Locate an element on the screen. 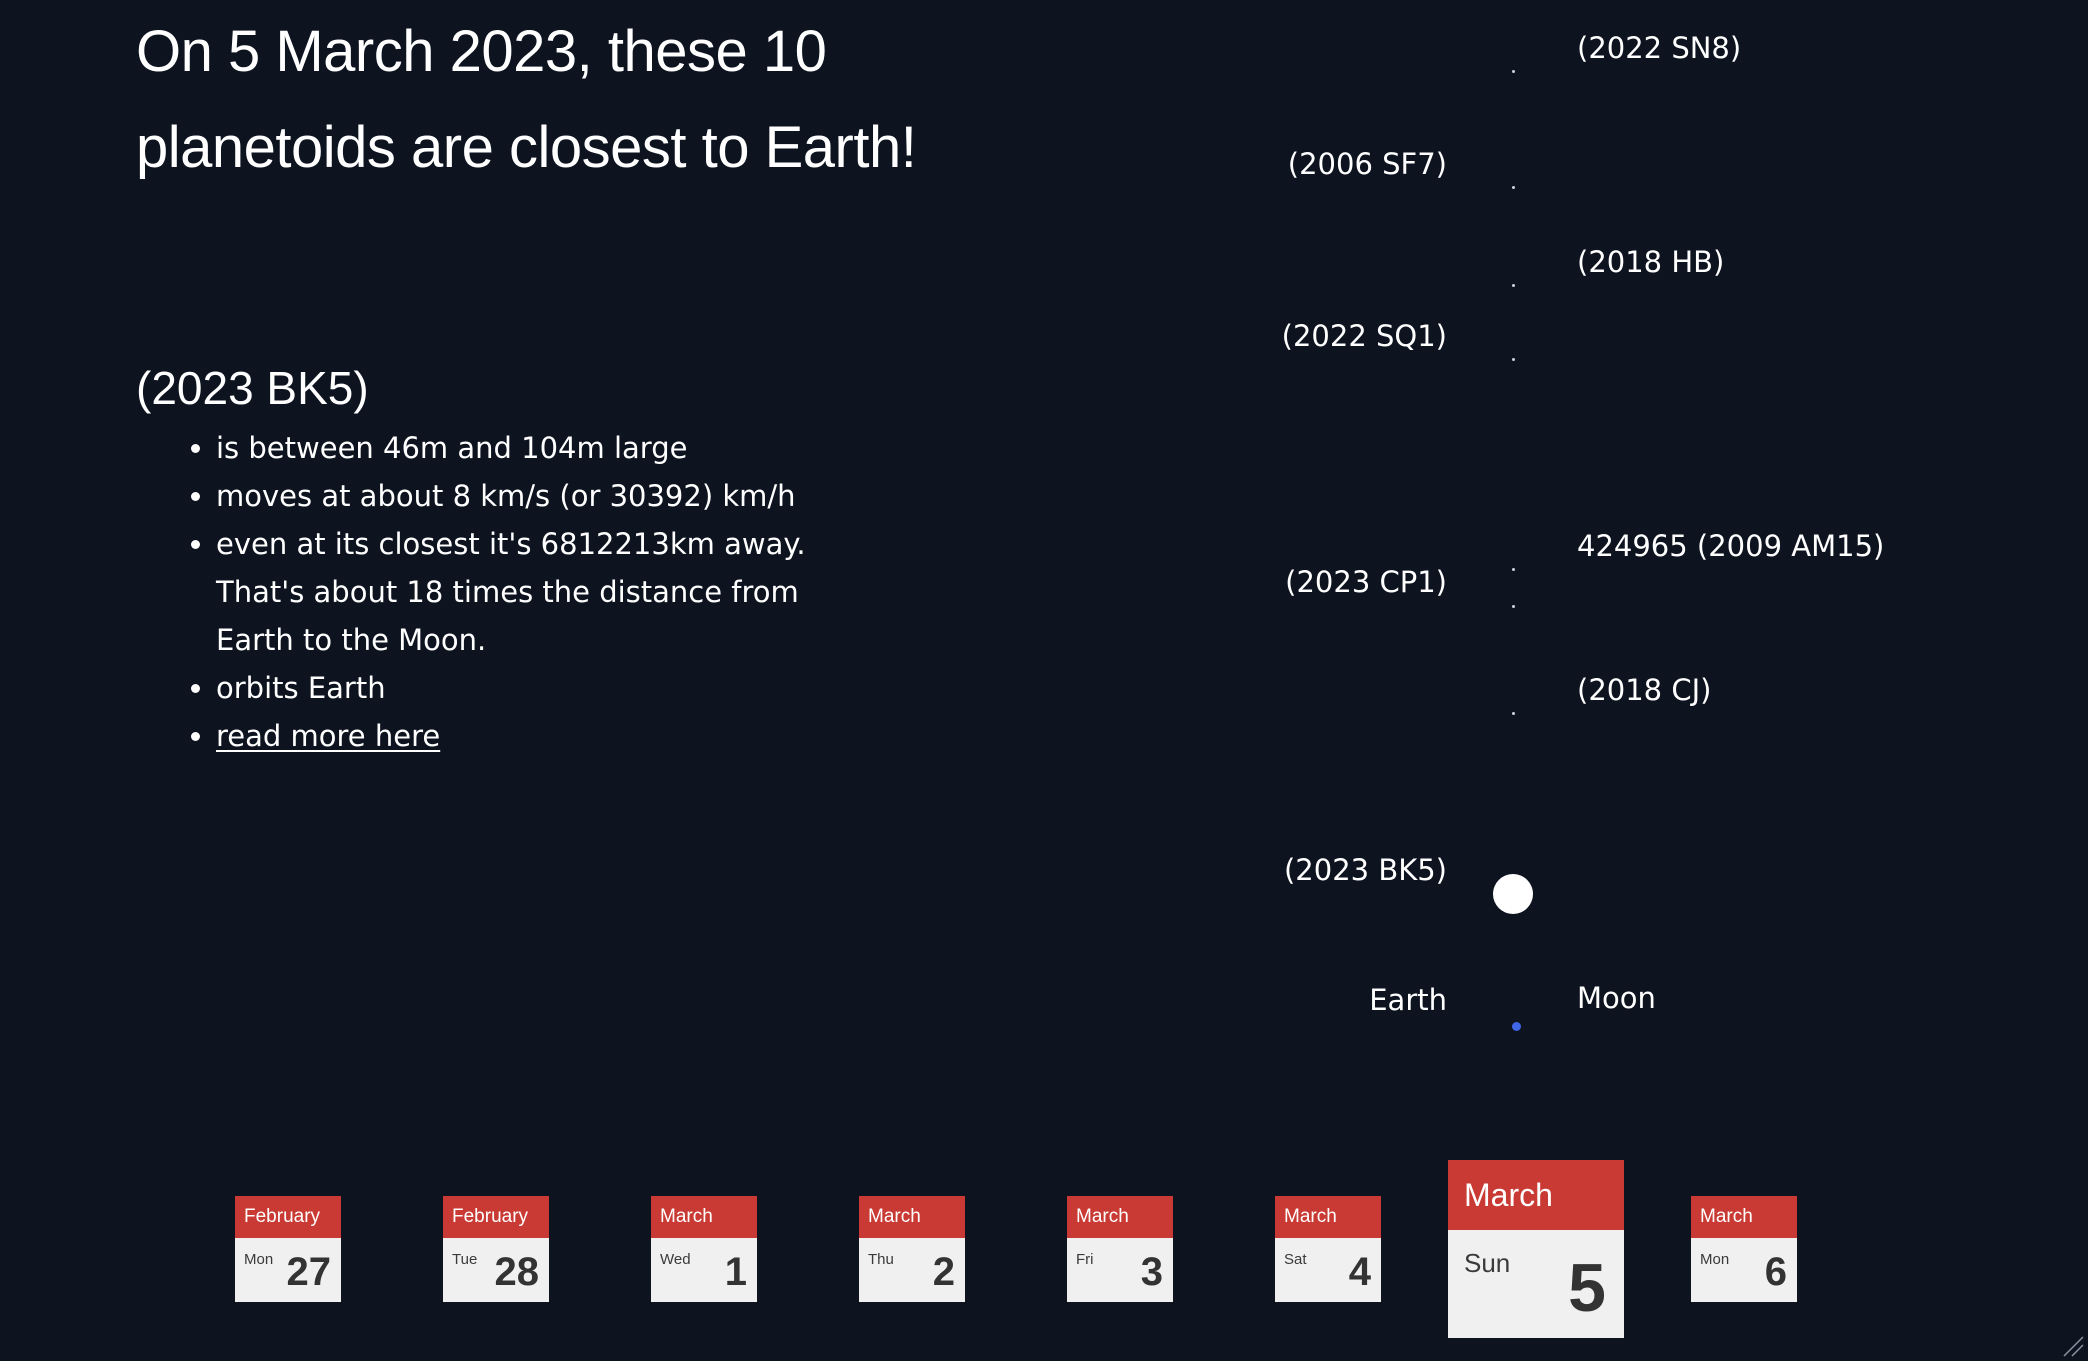 This screenshot has width=2088, height=1361. object-label-2018-hb: (2018 HB) is located at coordinates (1651, 262).